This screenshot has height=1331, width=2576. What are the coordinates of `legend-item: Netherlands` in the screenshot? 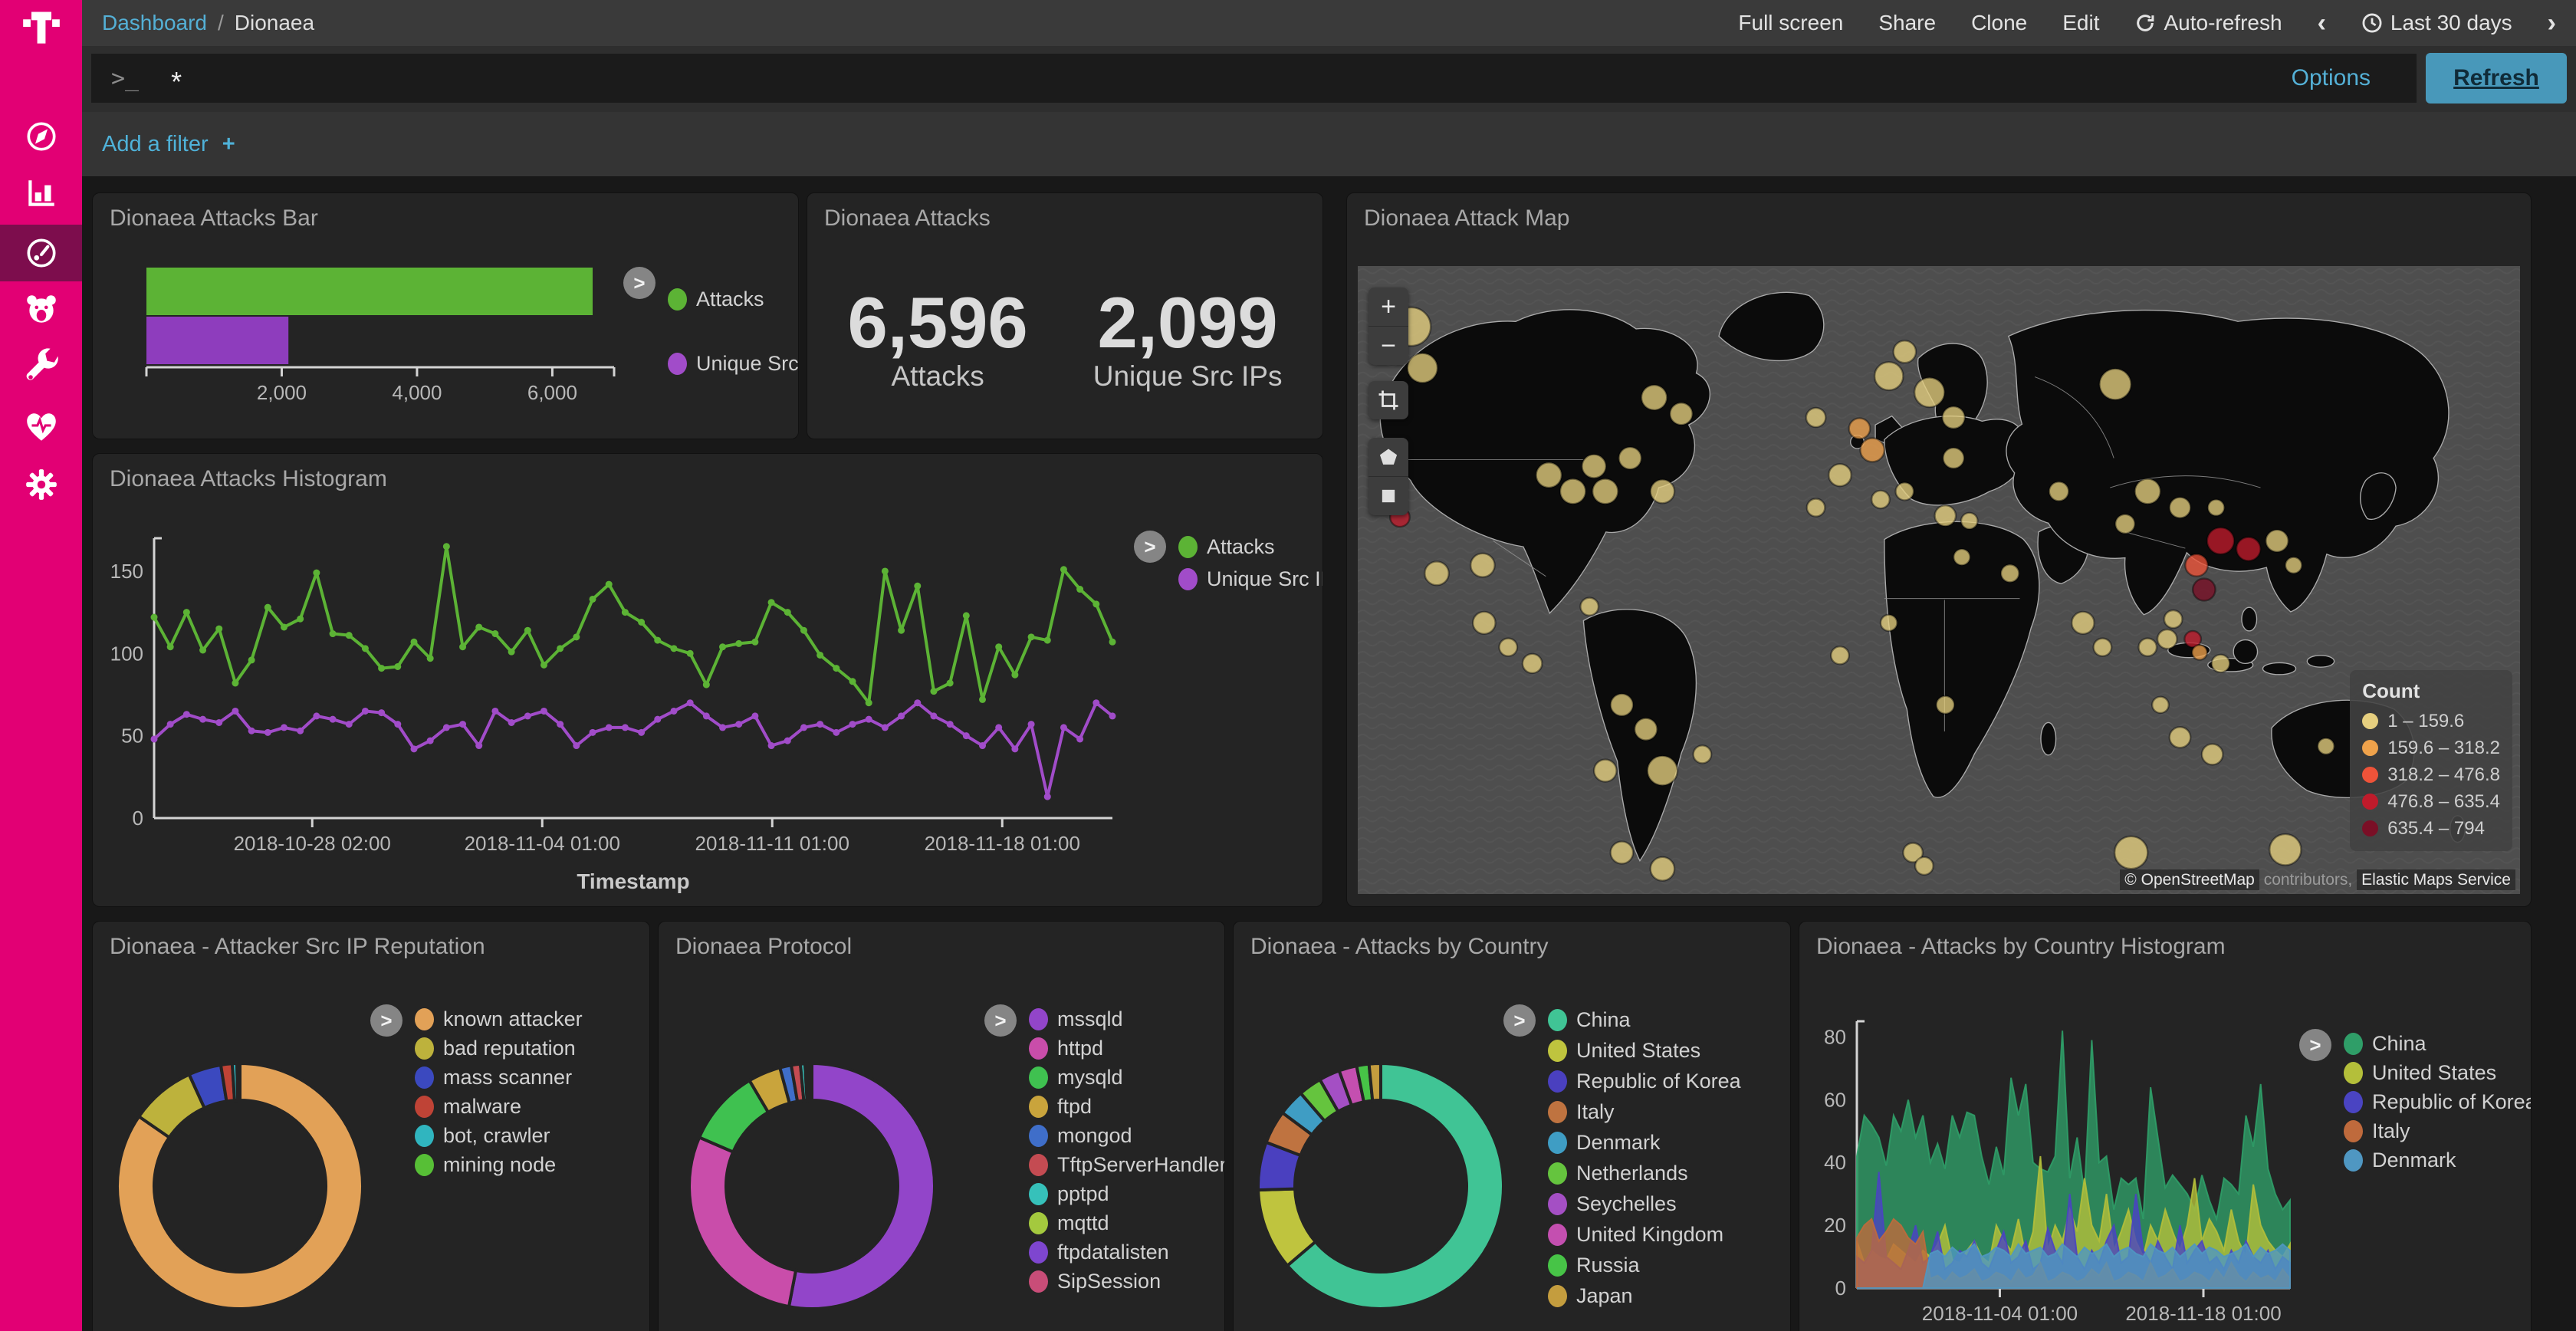 It's located at (1644, 1173).